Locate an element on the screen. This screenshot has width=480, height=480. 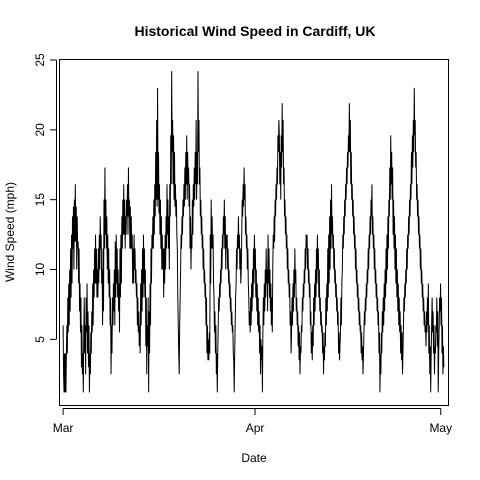
x-tick-label: Apr is located at coordinates (255, 428).